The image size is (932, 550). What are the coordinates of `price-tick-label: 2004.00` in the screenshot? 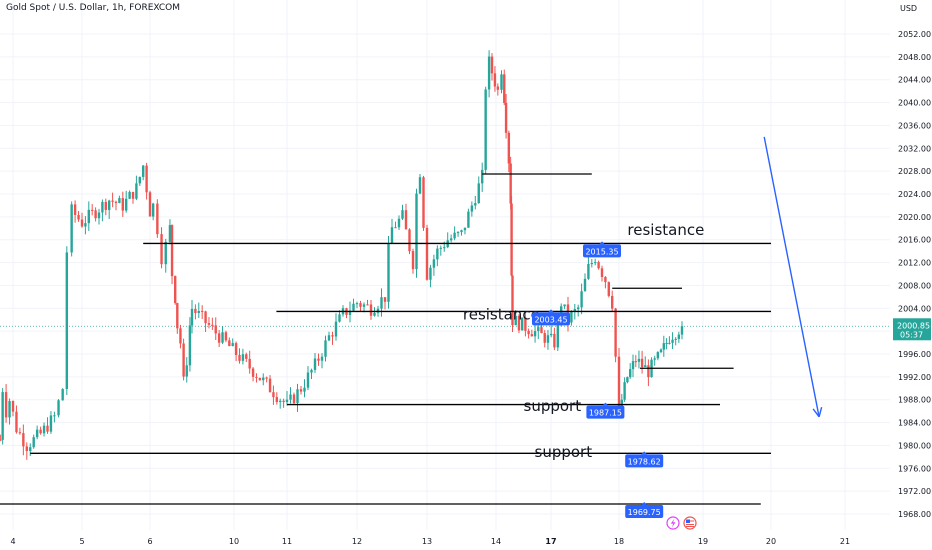 It's located at (914, 308).